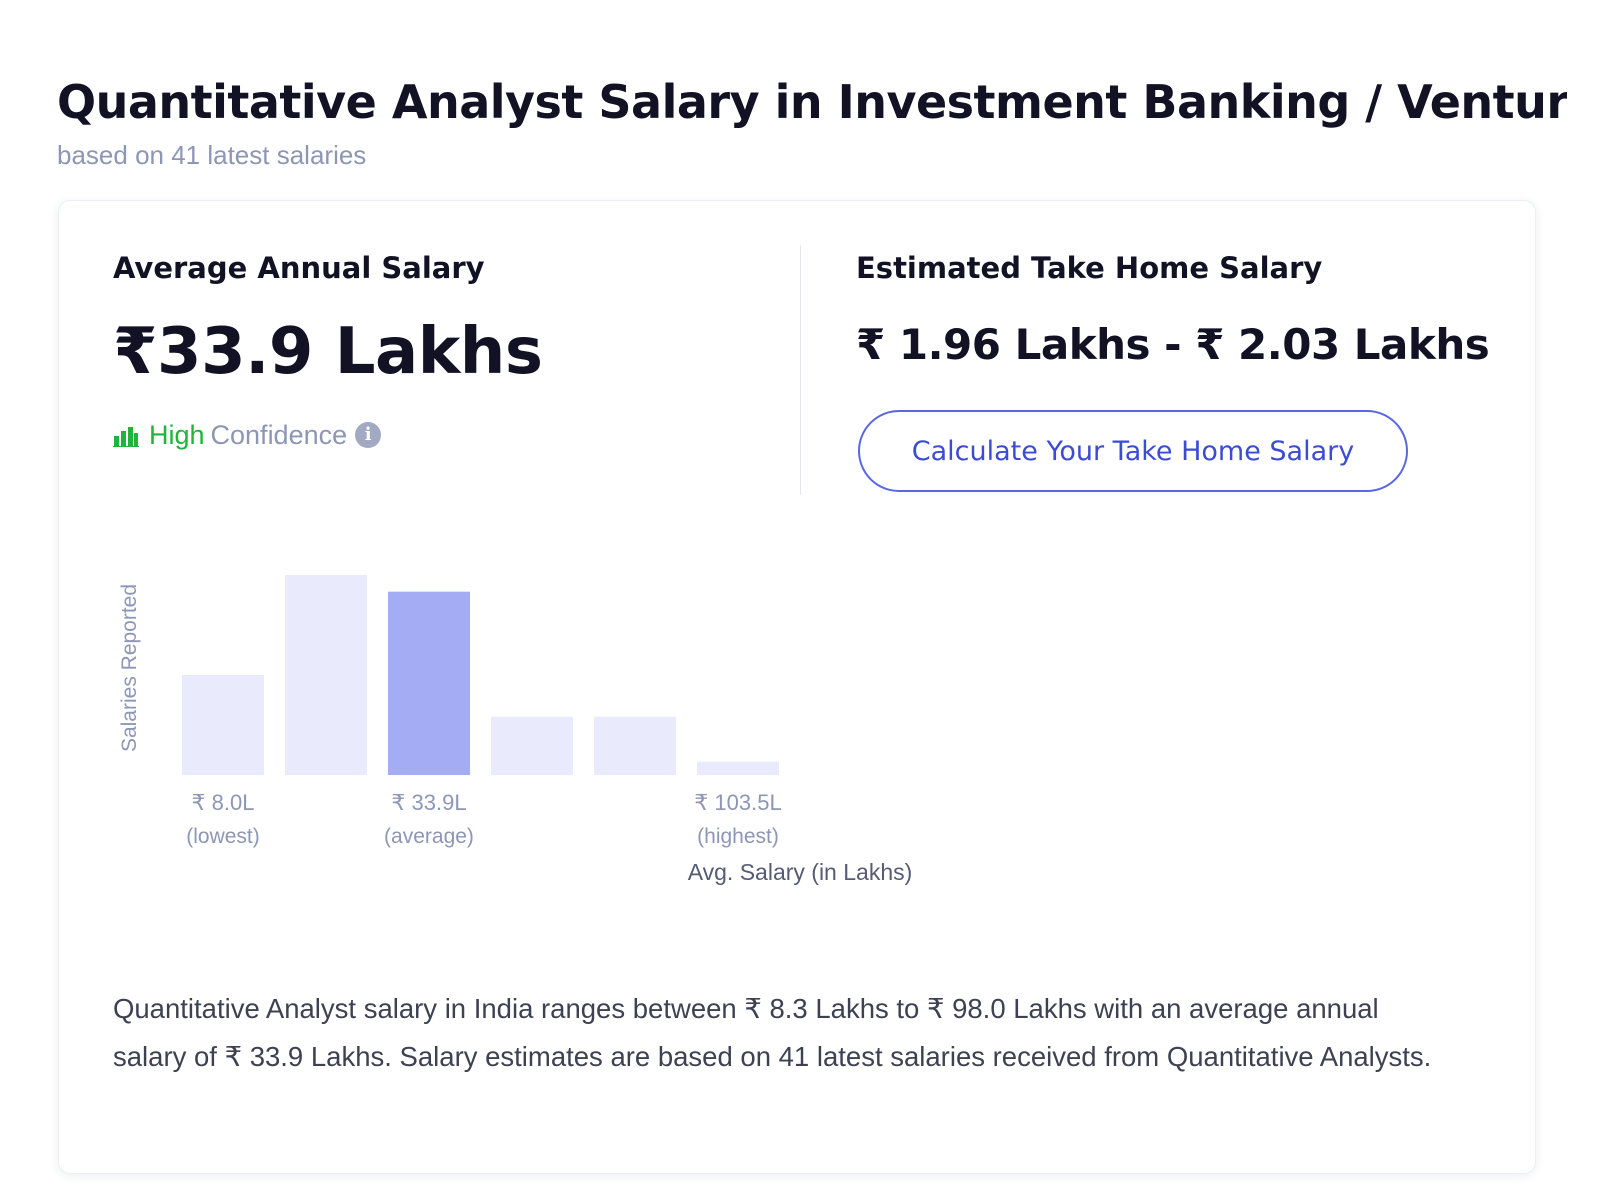  I want to click on x-tick-note: (highest), so click(738, 836).